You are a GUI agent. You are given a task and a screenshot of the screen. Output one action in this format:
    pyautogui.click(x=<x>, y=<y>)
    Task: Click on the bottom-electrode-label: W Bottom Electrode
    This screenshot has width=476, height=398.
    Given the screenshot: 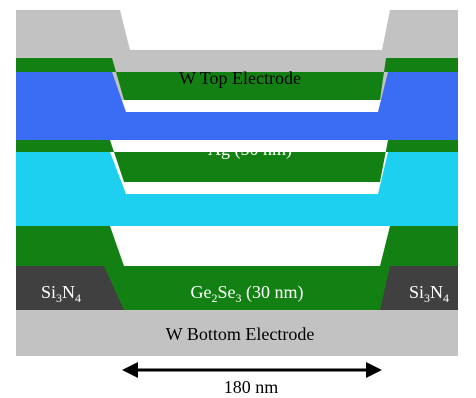 What is the action you would take?
    pyautogui.click(x=240, y=334)
    